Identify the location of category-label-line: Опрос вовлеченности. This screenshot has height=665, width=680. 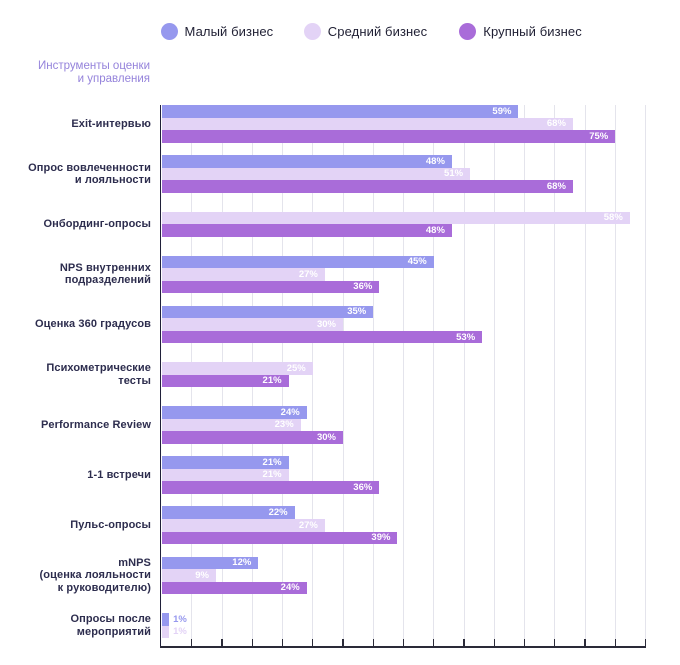
(89, 167).